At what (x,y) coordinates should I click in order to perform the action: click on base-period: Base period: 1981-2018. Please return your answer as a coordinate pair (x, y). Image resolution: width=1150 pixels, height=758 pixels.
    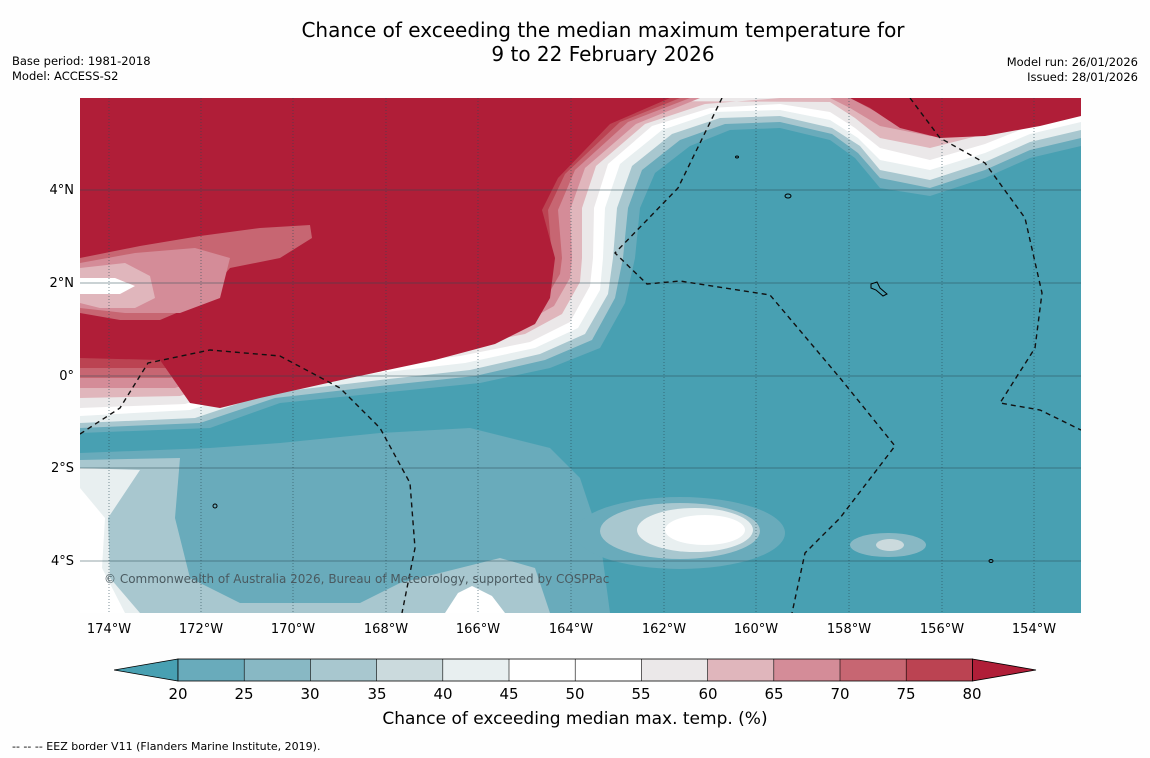
    Looking at the image, I should click on (81, 61).